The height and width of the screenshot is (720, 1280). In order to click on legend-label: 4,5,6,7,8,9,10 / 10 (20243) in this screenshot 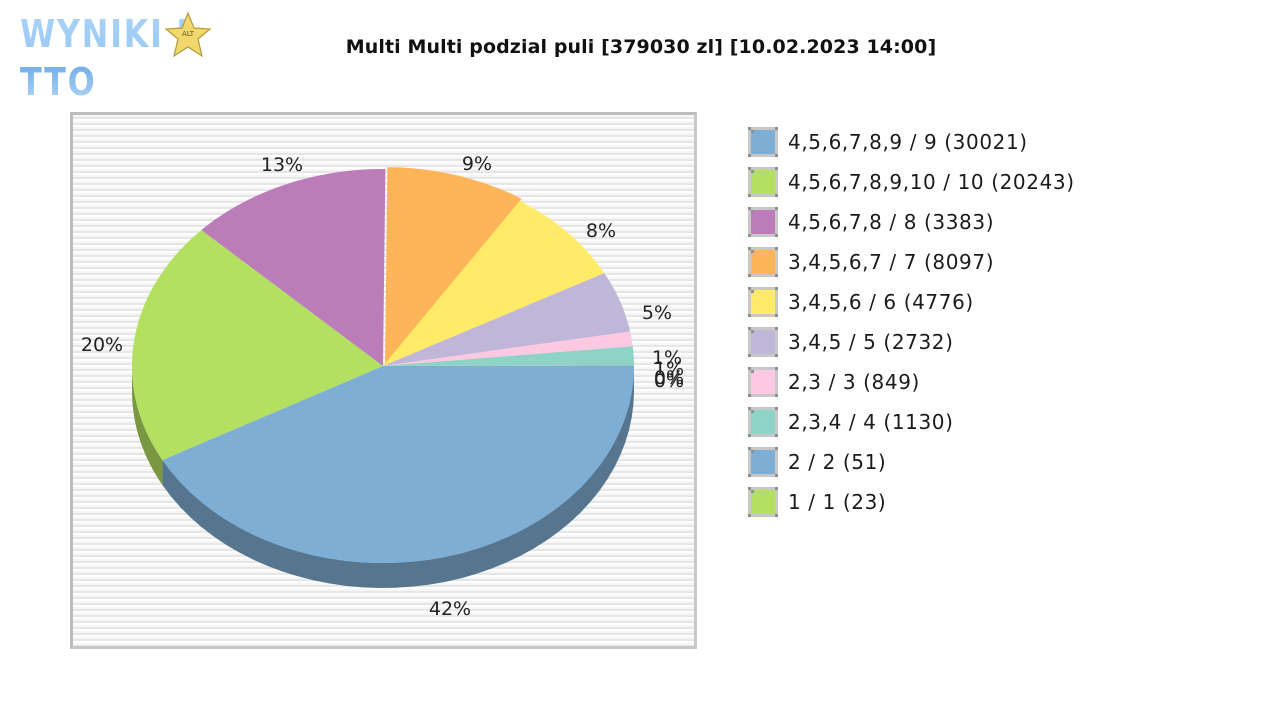, I will do `click(931, 182)`.